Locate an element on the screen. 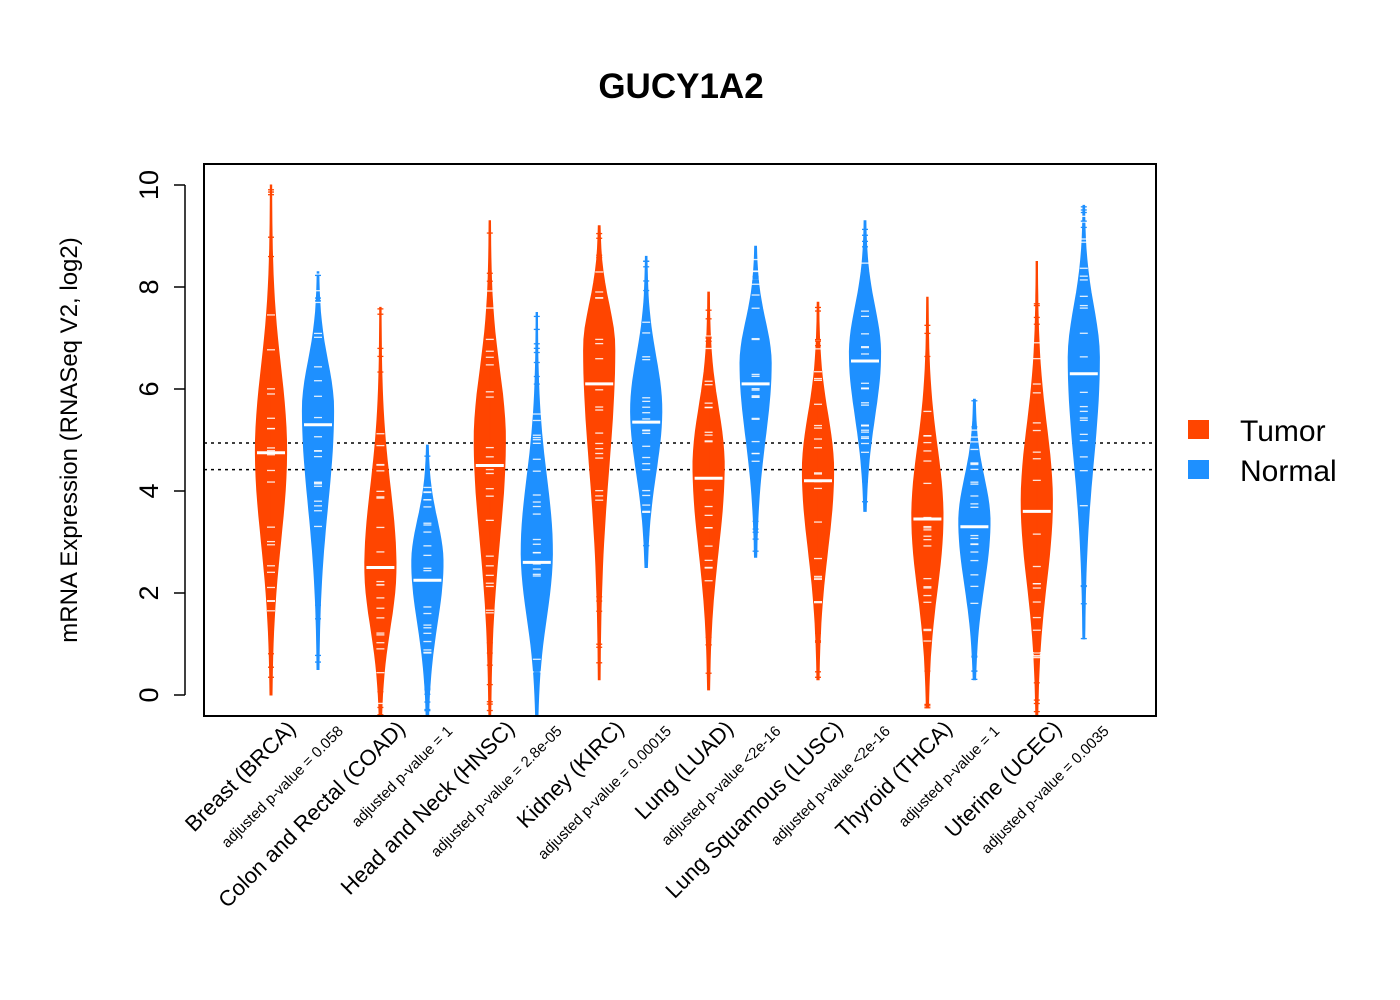  legend-swatch-tumor is located at coordinates (1198, 429).